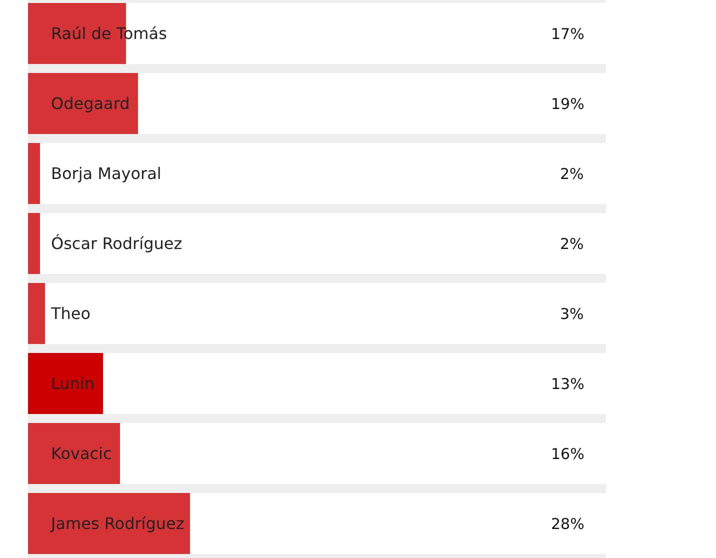 The height and width of the screenshot is (558, 716). What do you see at coordinates (106, 174) in the screenshot?
I see `y-tick-label: Borja Mayoral` at bounding box center [106, 174].